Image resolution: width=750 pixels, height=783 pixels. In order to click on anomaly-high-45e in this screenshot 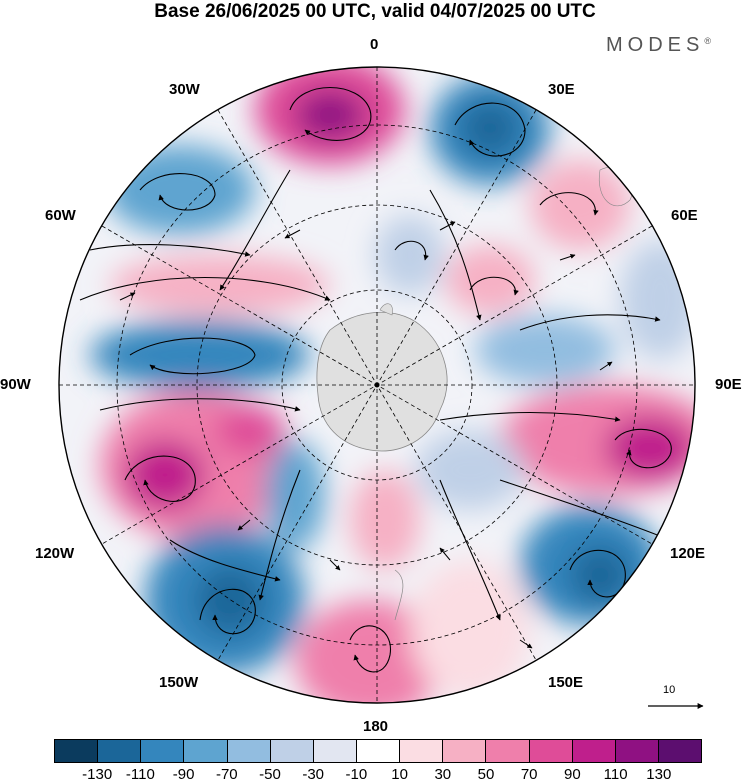, I will do `click(580, 205)`.